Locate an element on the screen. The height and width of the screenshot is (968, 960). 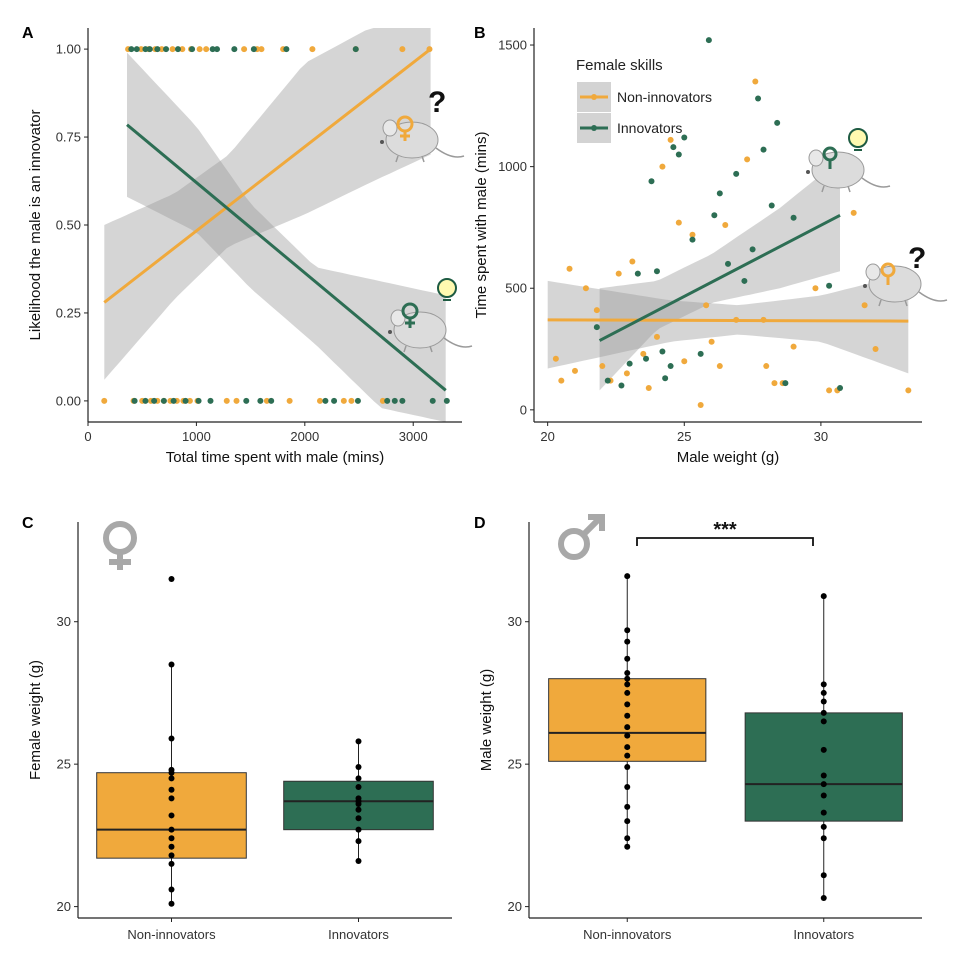
box-innovators is located at coordinates (823, 767).